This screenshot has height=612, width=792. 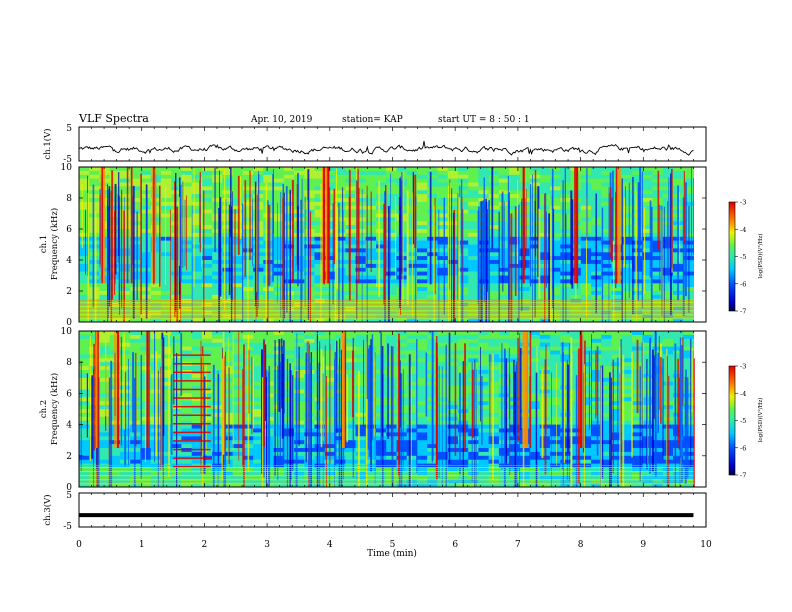 I want to click on x-tick-label: 7, so click(x=518, y=545).